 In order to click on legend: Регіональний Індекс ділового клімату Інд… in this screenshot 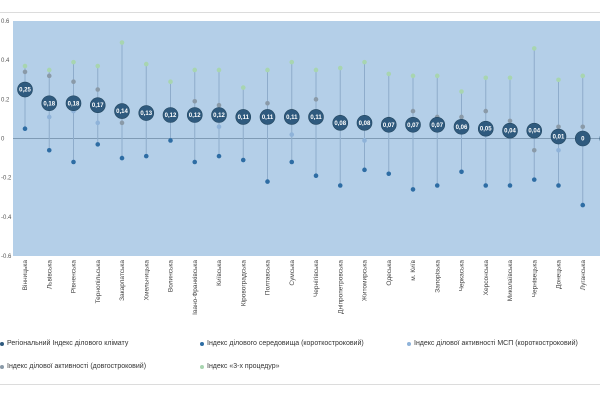, I will do `click(300, 360)`.